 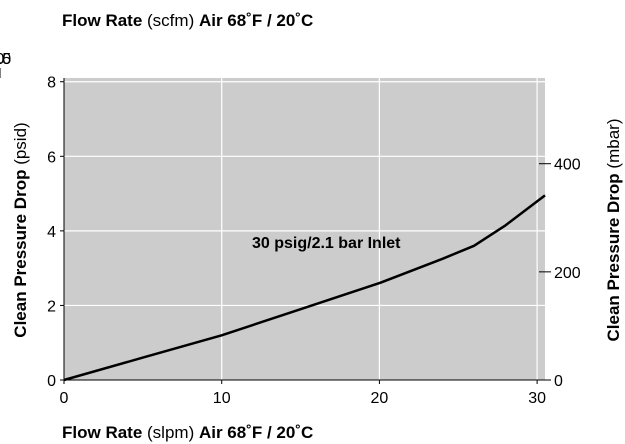 What do you see at coordinates (537, 398) in the screenshot?
I see `bottom-tick-label: 30` at bounding box center [537, 398].